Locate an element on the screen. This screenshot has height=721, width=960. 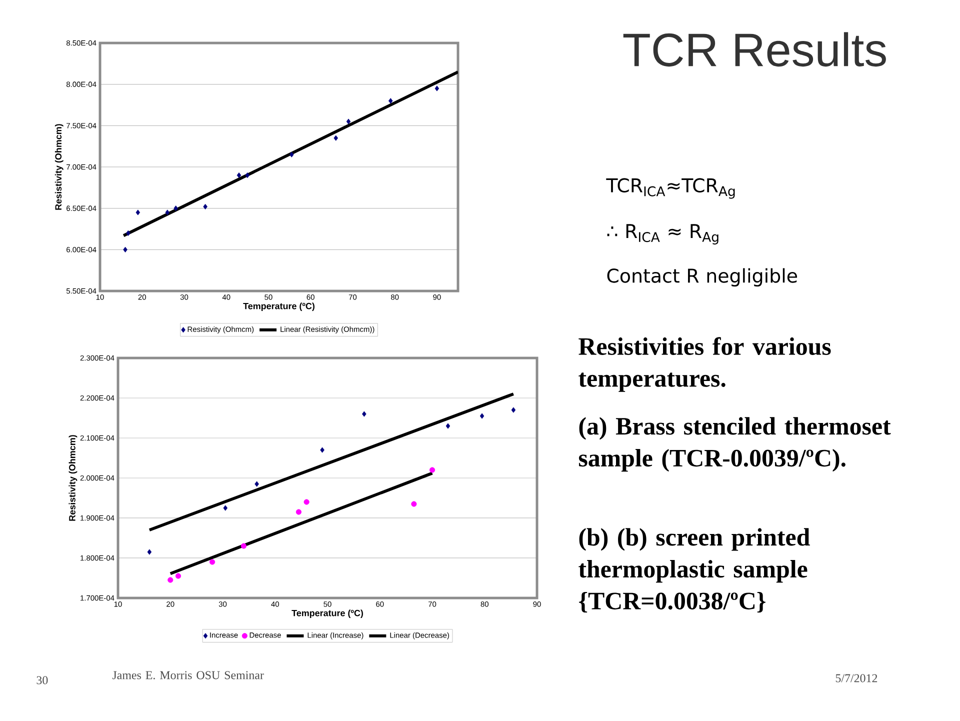
text: 30 is located at coordinates (42, 680).